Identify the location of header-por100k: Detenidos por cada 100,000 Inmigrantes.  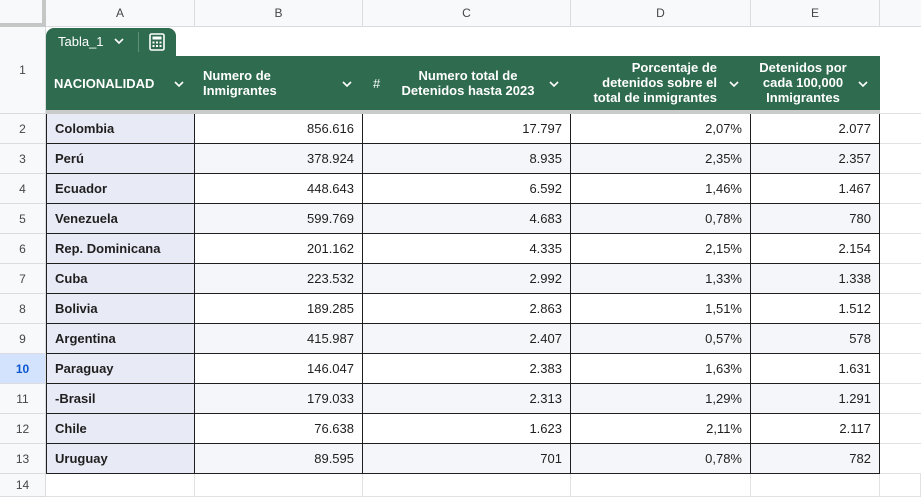
(815, 83).